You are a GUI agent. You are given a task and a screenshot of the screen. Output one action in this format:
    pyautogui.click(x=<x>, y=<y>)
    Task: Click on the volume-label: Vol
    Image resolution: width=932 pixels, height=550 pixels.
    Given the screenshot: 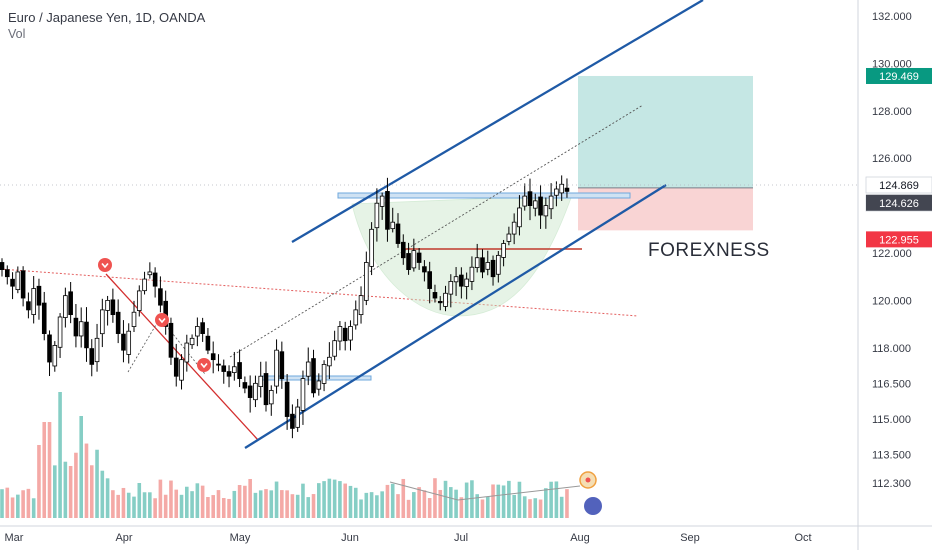 What is the action you would take?
    pyautogui.click(x=17, y=34)
    